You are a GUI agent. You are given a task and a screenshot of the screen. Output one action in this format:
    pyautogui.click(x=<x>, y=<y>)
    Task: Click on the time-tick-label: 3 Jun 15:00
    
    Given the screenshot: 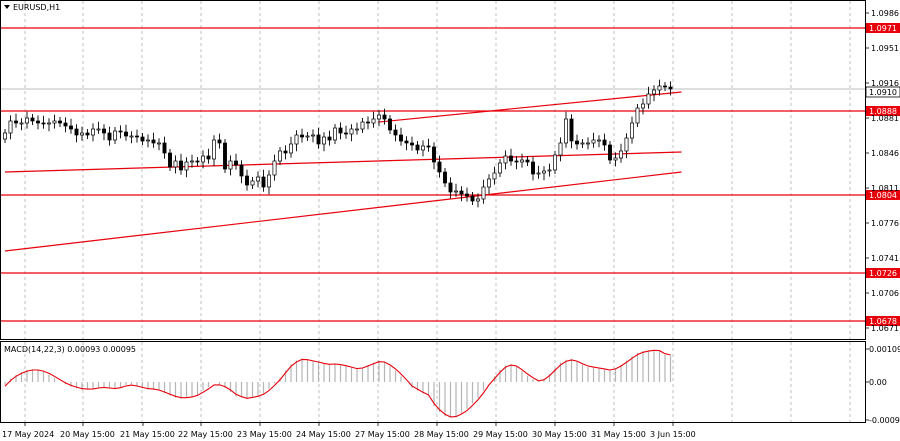 What is the action you would take?
    pyautogui.click(x=673, y=434)
    